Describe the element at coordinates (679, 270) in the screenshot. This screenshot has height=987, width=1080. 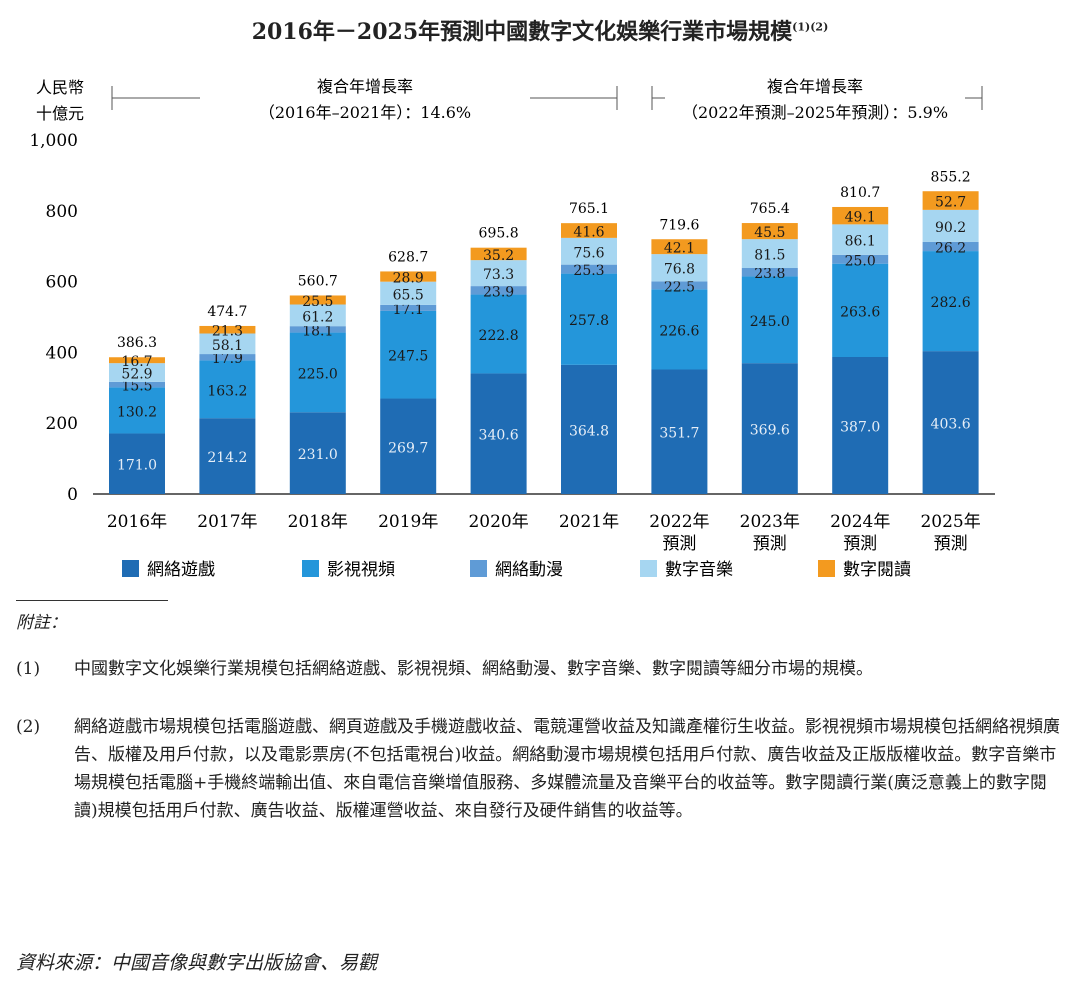
I see `data-label: 76.8` at that location.